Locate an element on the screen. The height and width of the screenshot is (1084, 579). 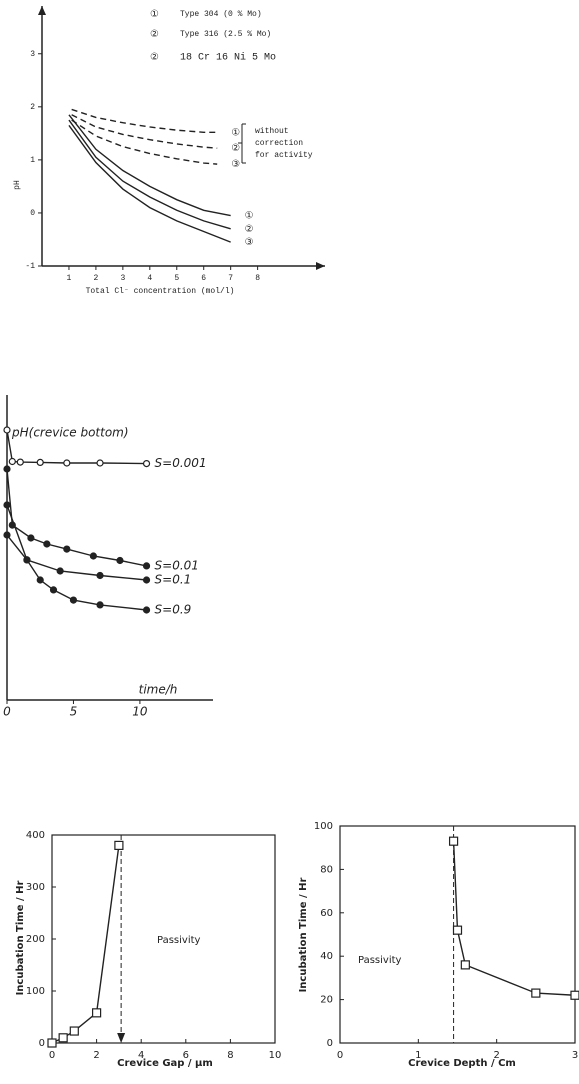
legend-label: Type 316 (2.5 % Mo) is located at coordinates (225, 34).